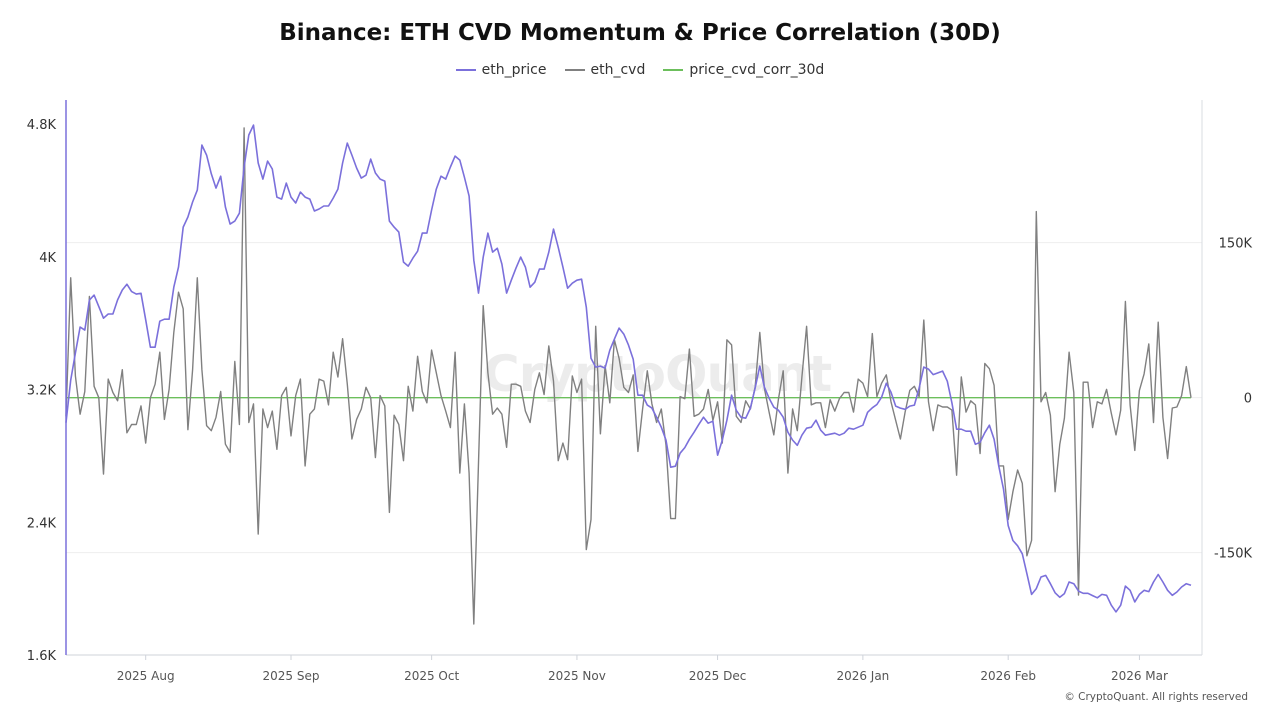 The image size is (1280, 720). I want to click on x-tick-label: 2025 Oct, so click(431, 676).